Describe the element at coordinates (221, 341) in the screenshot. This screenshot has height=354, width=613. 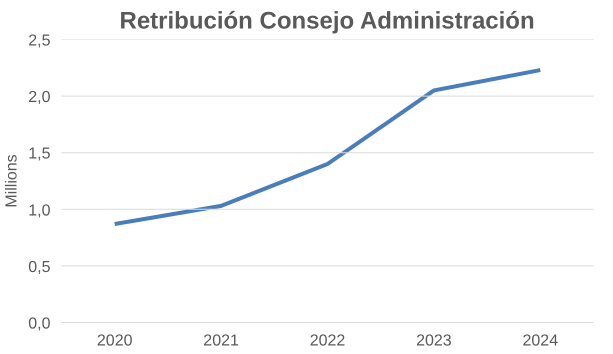
I see `x-tick-label: 2021` at that location.